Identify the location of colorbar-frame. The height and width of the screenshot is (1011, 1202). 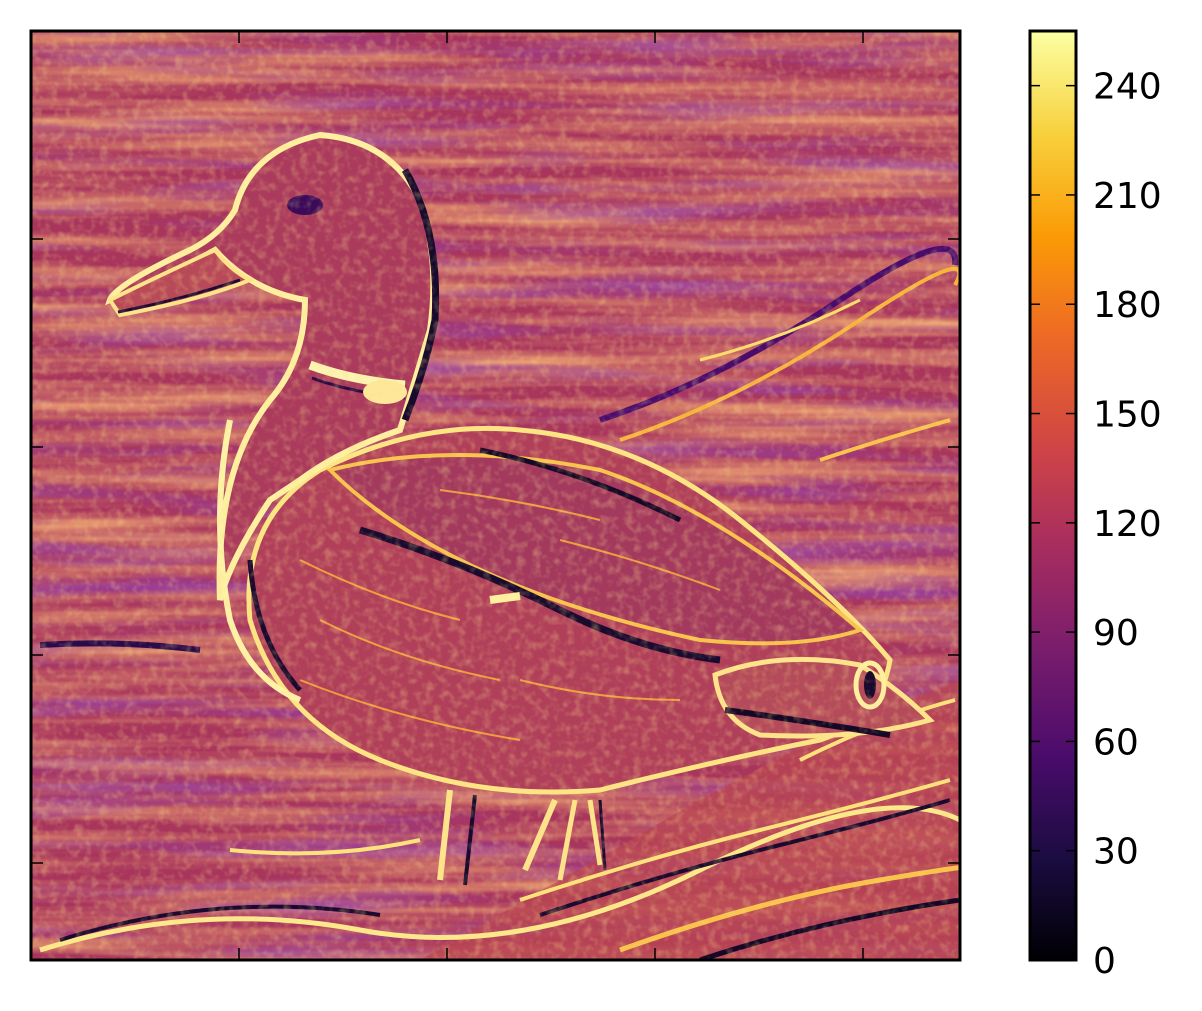
(1053, 495).